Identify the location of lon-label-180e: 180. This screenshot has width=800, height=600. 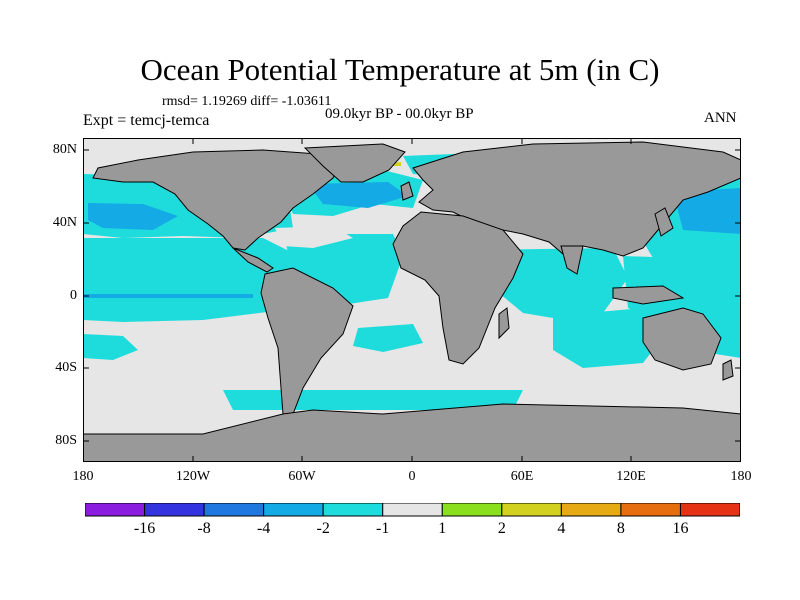
(741, 476).